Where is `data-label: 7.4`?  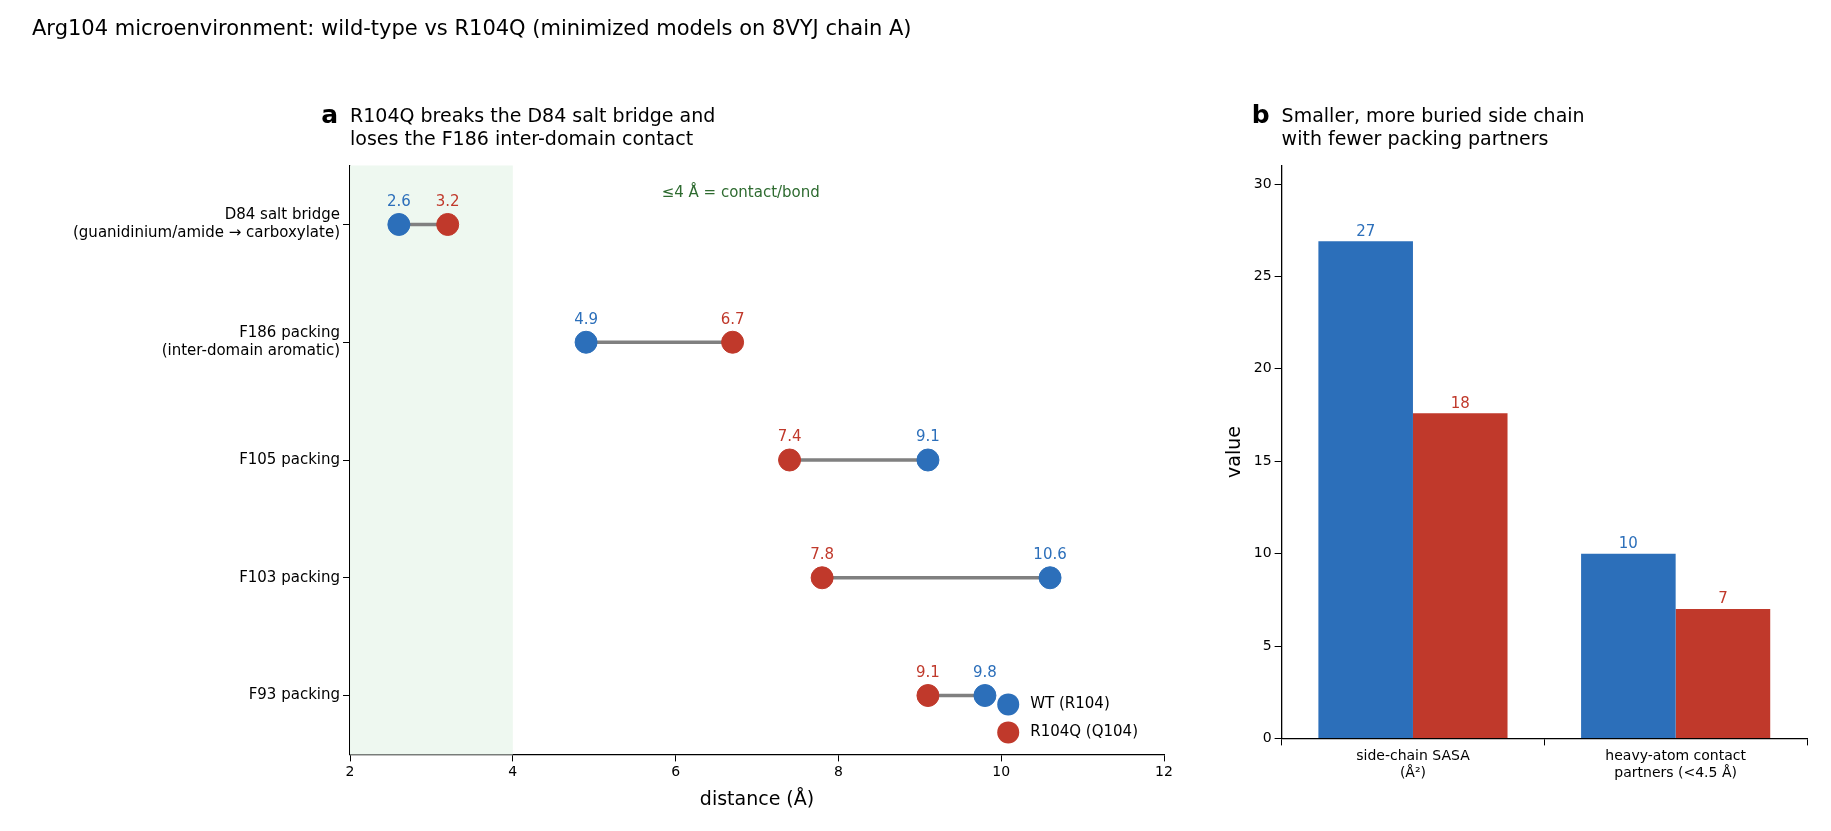
data-label: 7.4 is located at coordinates (789, 436).